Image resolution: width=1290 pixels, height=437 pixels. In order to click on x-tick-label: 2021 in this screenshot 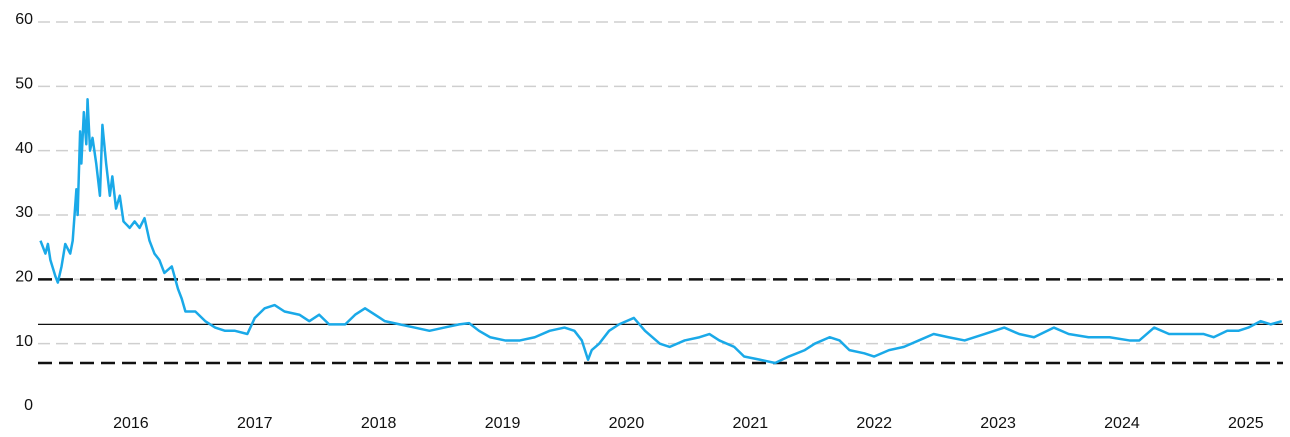, I will do `click(751, 423)`.